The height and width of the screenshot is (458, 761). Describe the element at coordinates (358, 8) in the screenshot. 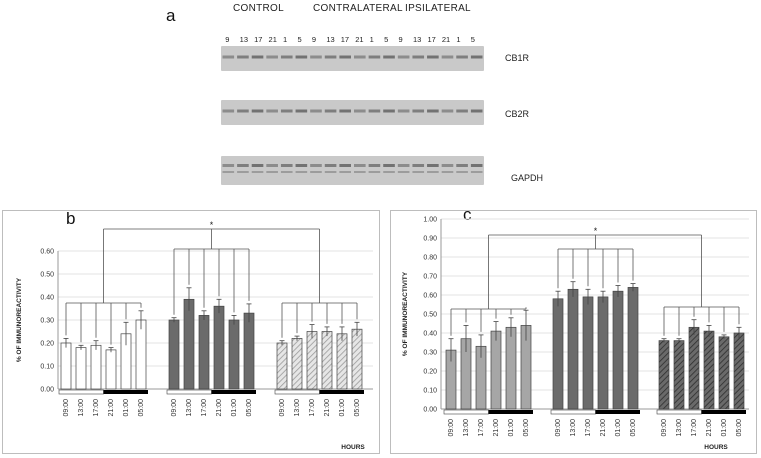

I see `group-label-contralateral: CONTRALATERAL` at that location.